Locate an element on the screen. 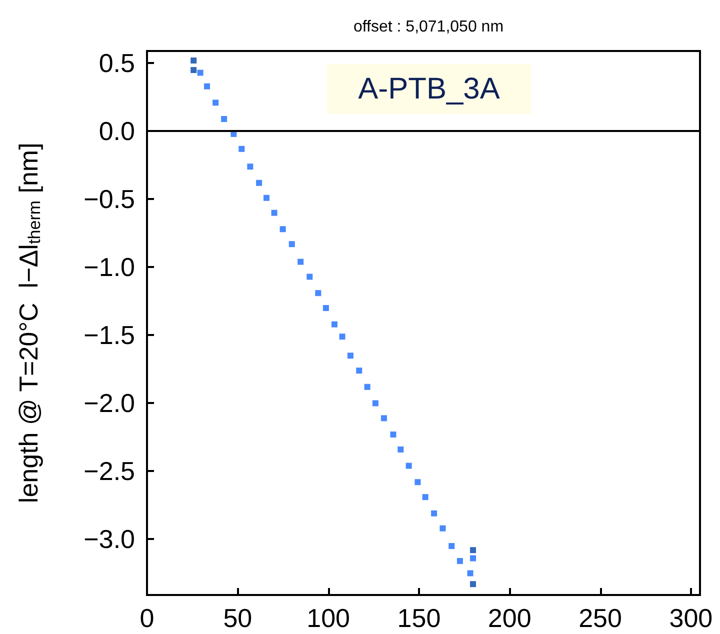 The width and height of the screenshot is (720, 634). y-tick-label: −1.0 is located at coordinates (109, 267).